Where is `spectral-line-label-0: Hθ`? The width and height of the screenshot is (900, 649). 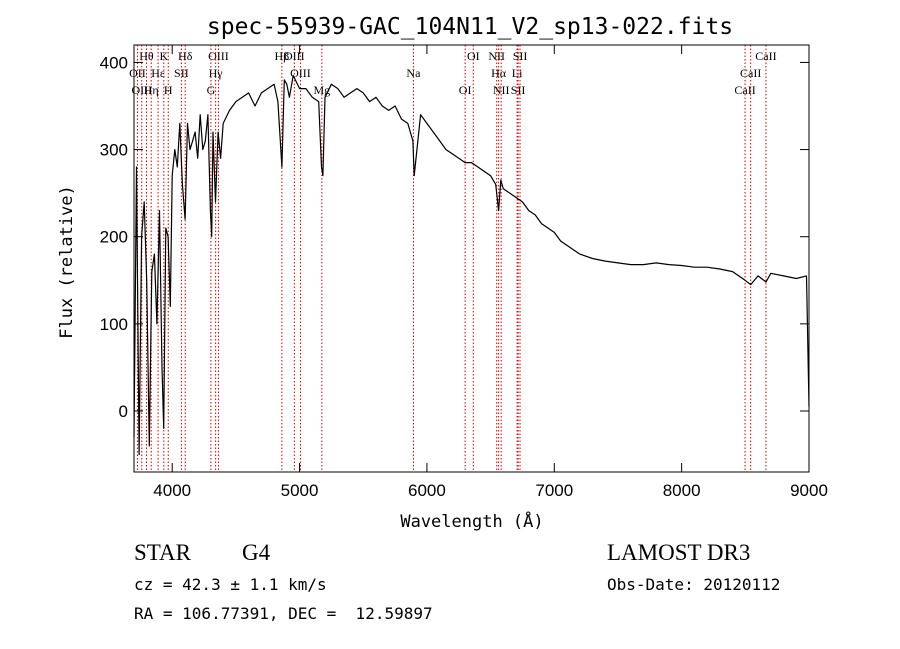 spectral-line-label-0: Hθ is located at coordinates (146, 56).